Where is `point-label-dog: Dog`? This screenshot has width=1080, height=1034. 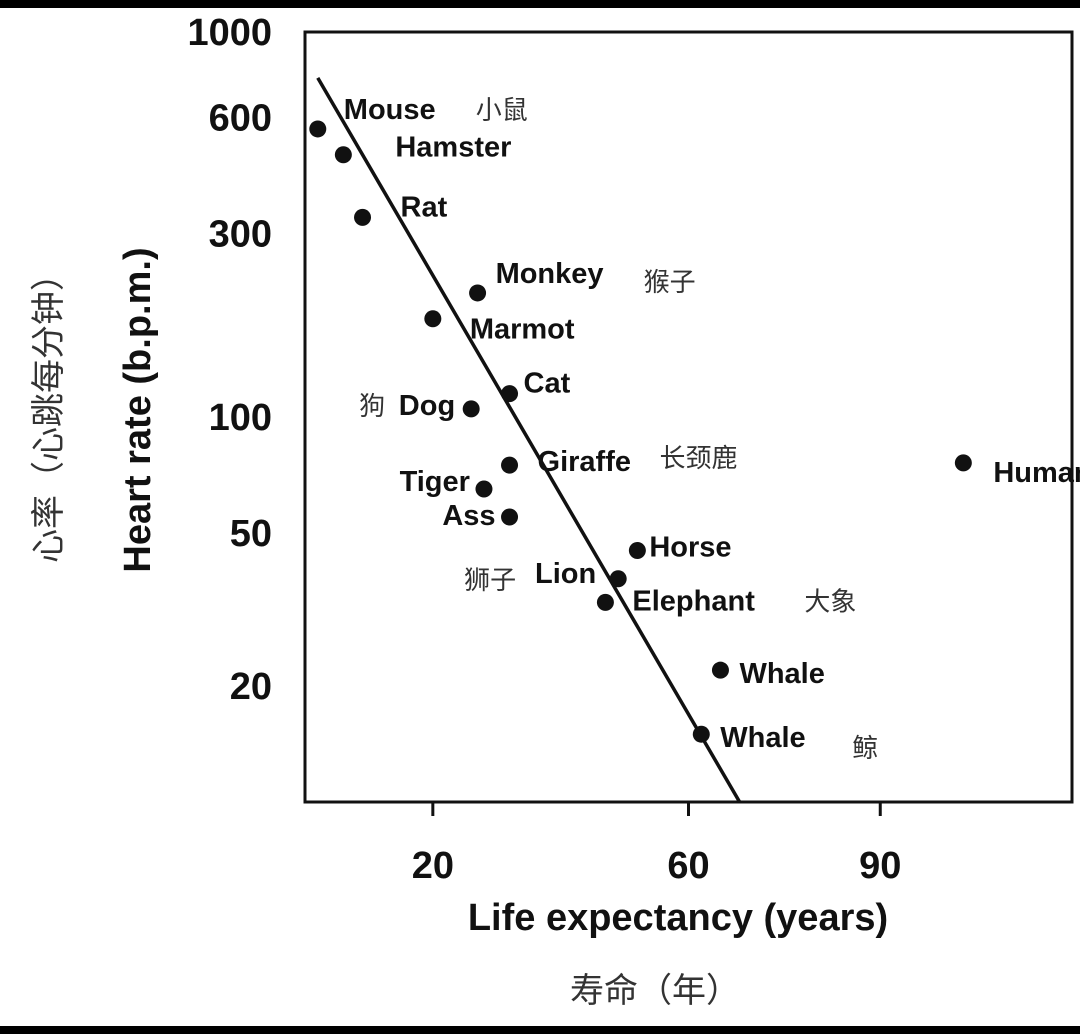
point-label-dog: Dog is located at coordinates (427, 406).